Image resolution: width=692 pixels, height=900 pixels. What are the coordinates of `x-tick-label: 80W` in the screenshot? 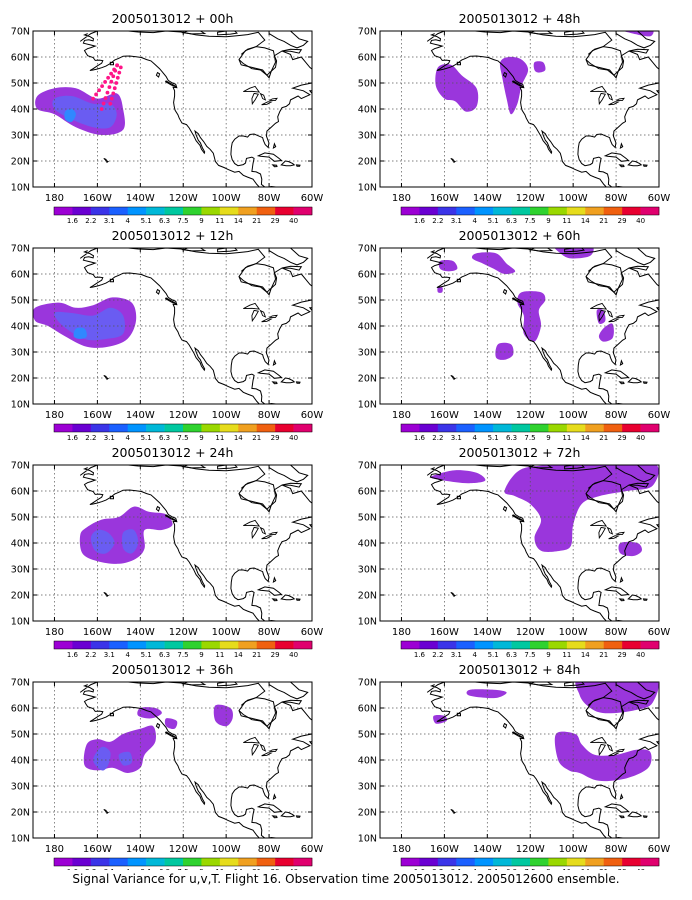 It's located at (616, 415).